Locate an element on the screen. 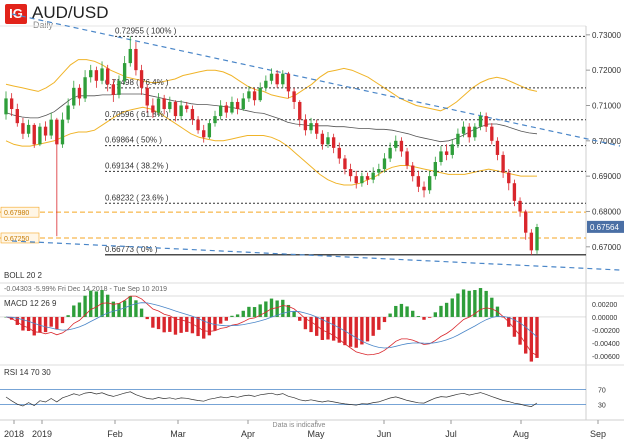 The height and width of the screenshot is (444, 624). fib-label-1: 0.71498 ( 76.4% ) is located at coordinates (137, 82).